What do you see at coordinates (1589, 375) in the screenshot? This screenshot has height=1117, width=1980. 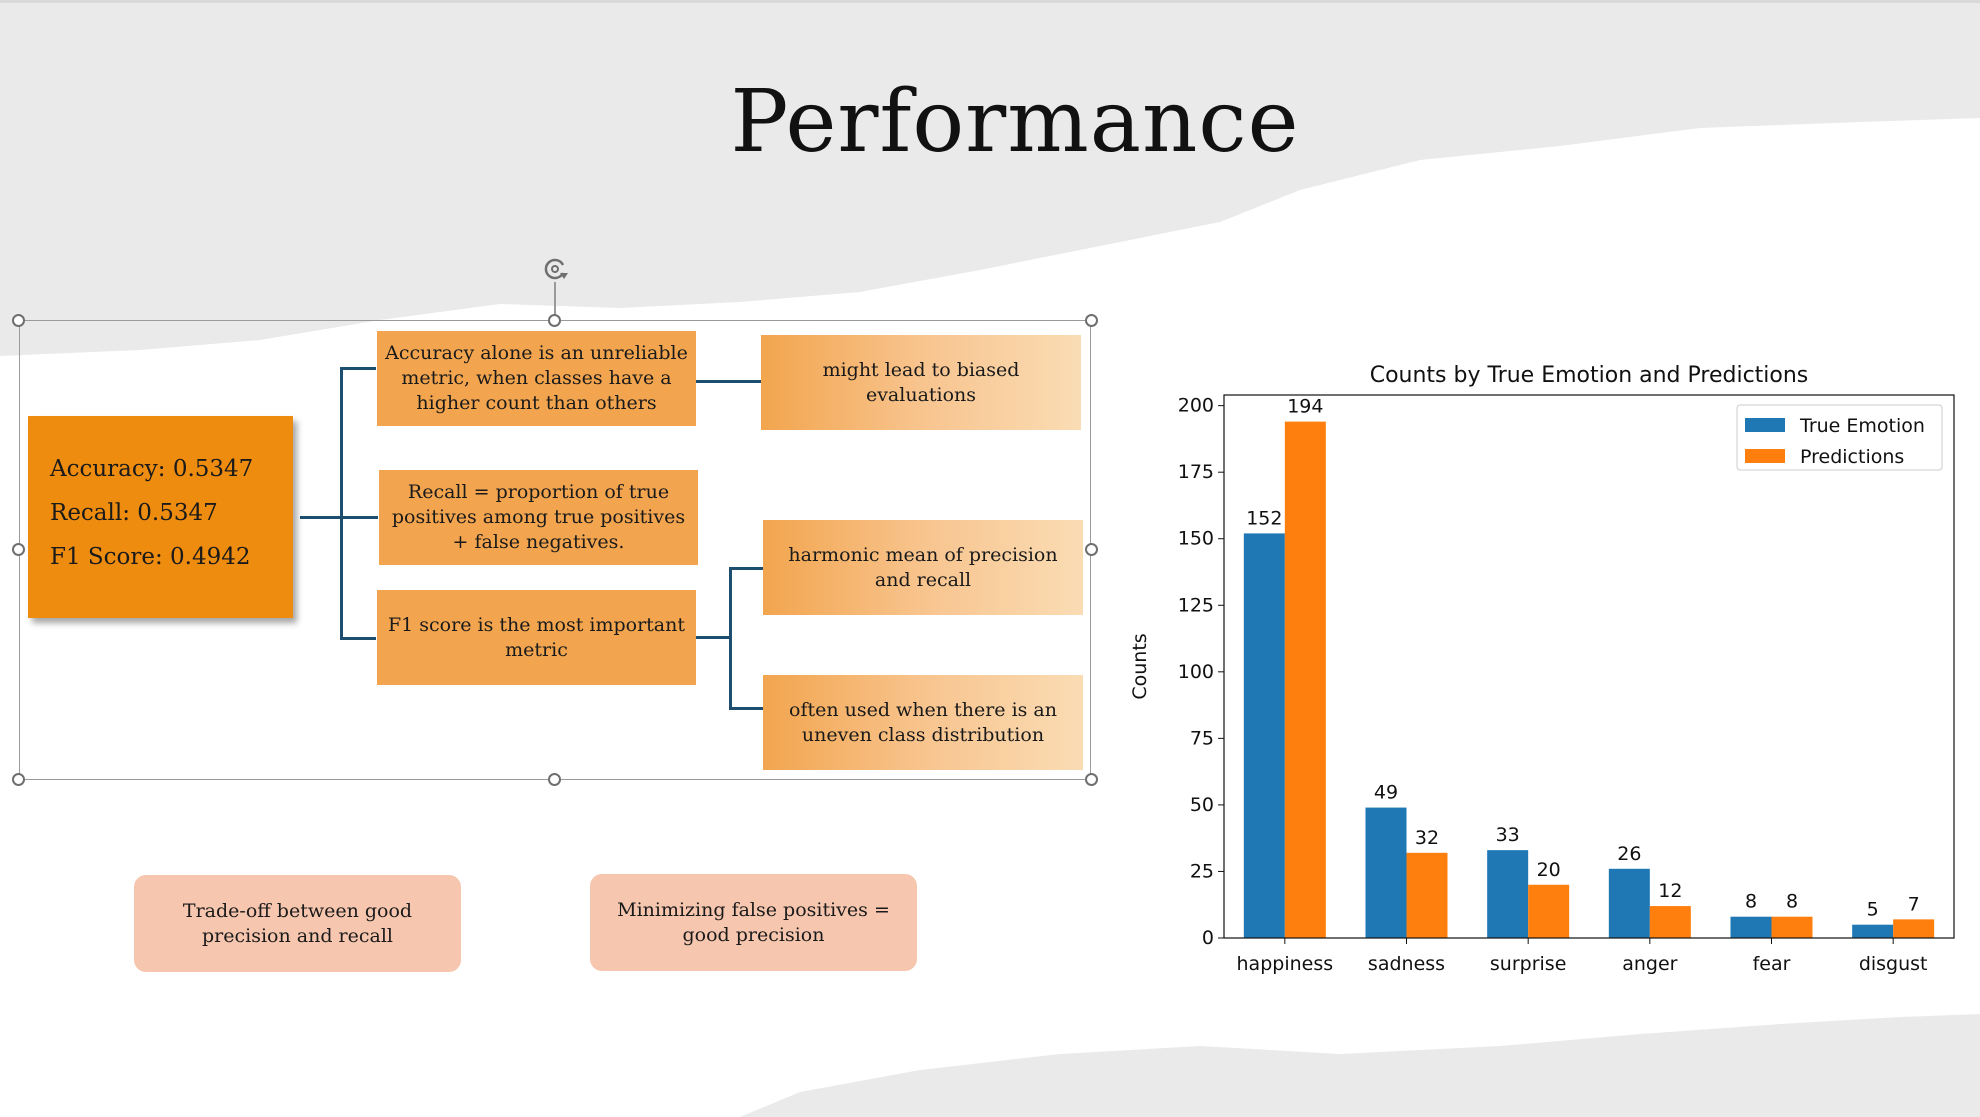 I see `chart-title: Counts by True Emotion and Predictions` at bounding box center [1589, 375].